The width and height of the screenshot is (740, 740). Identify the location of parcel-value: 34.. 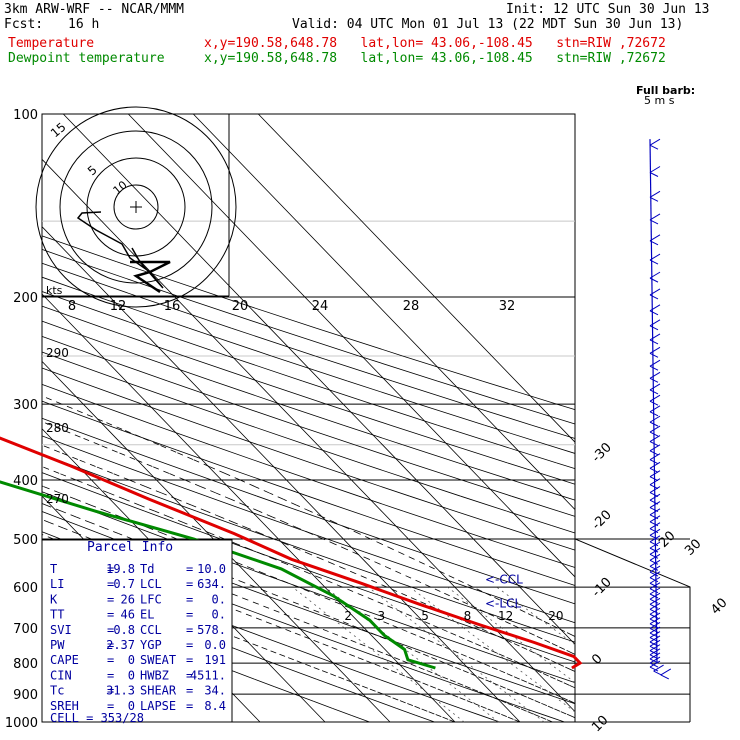
(215, 691).